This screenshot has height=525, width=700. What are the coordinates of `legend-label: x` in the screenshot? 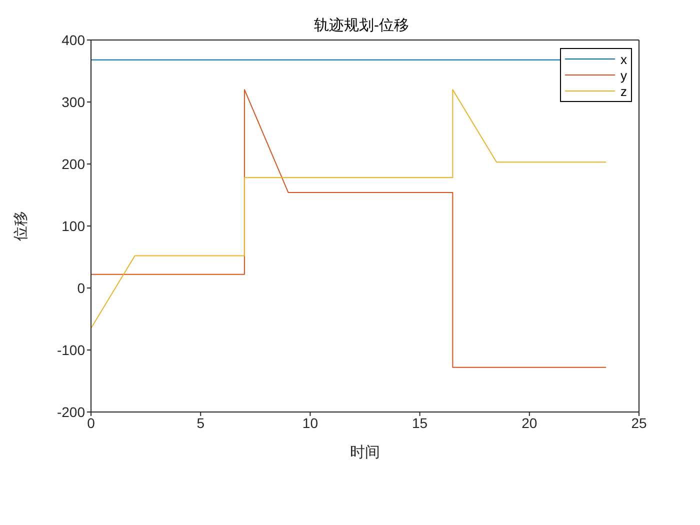 It's located at (623, 59).